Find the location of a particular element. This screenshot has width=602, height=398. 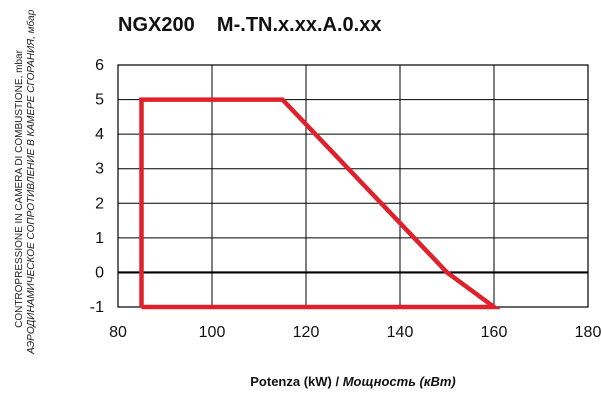

chart-title: NGX200 M-.TN.x.xx.A.0.xx is located at coordinates (250, 25).